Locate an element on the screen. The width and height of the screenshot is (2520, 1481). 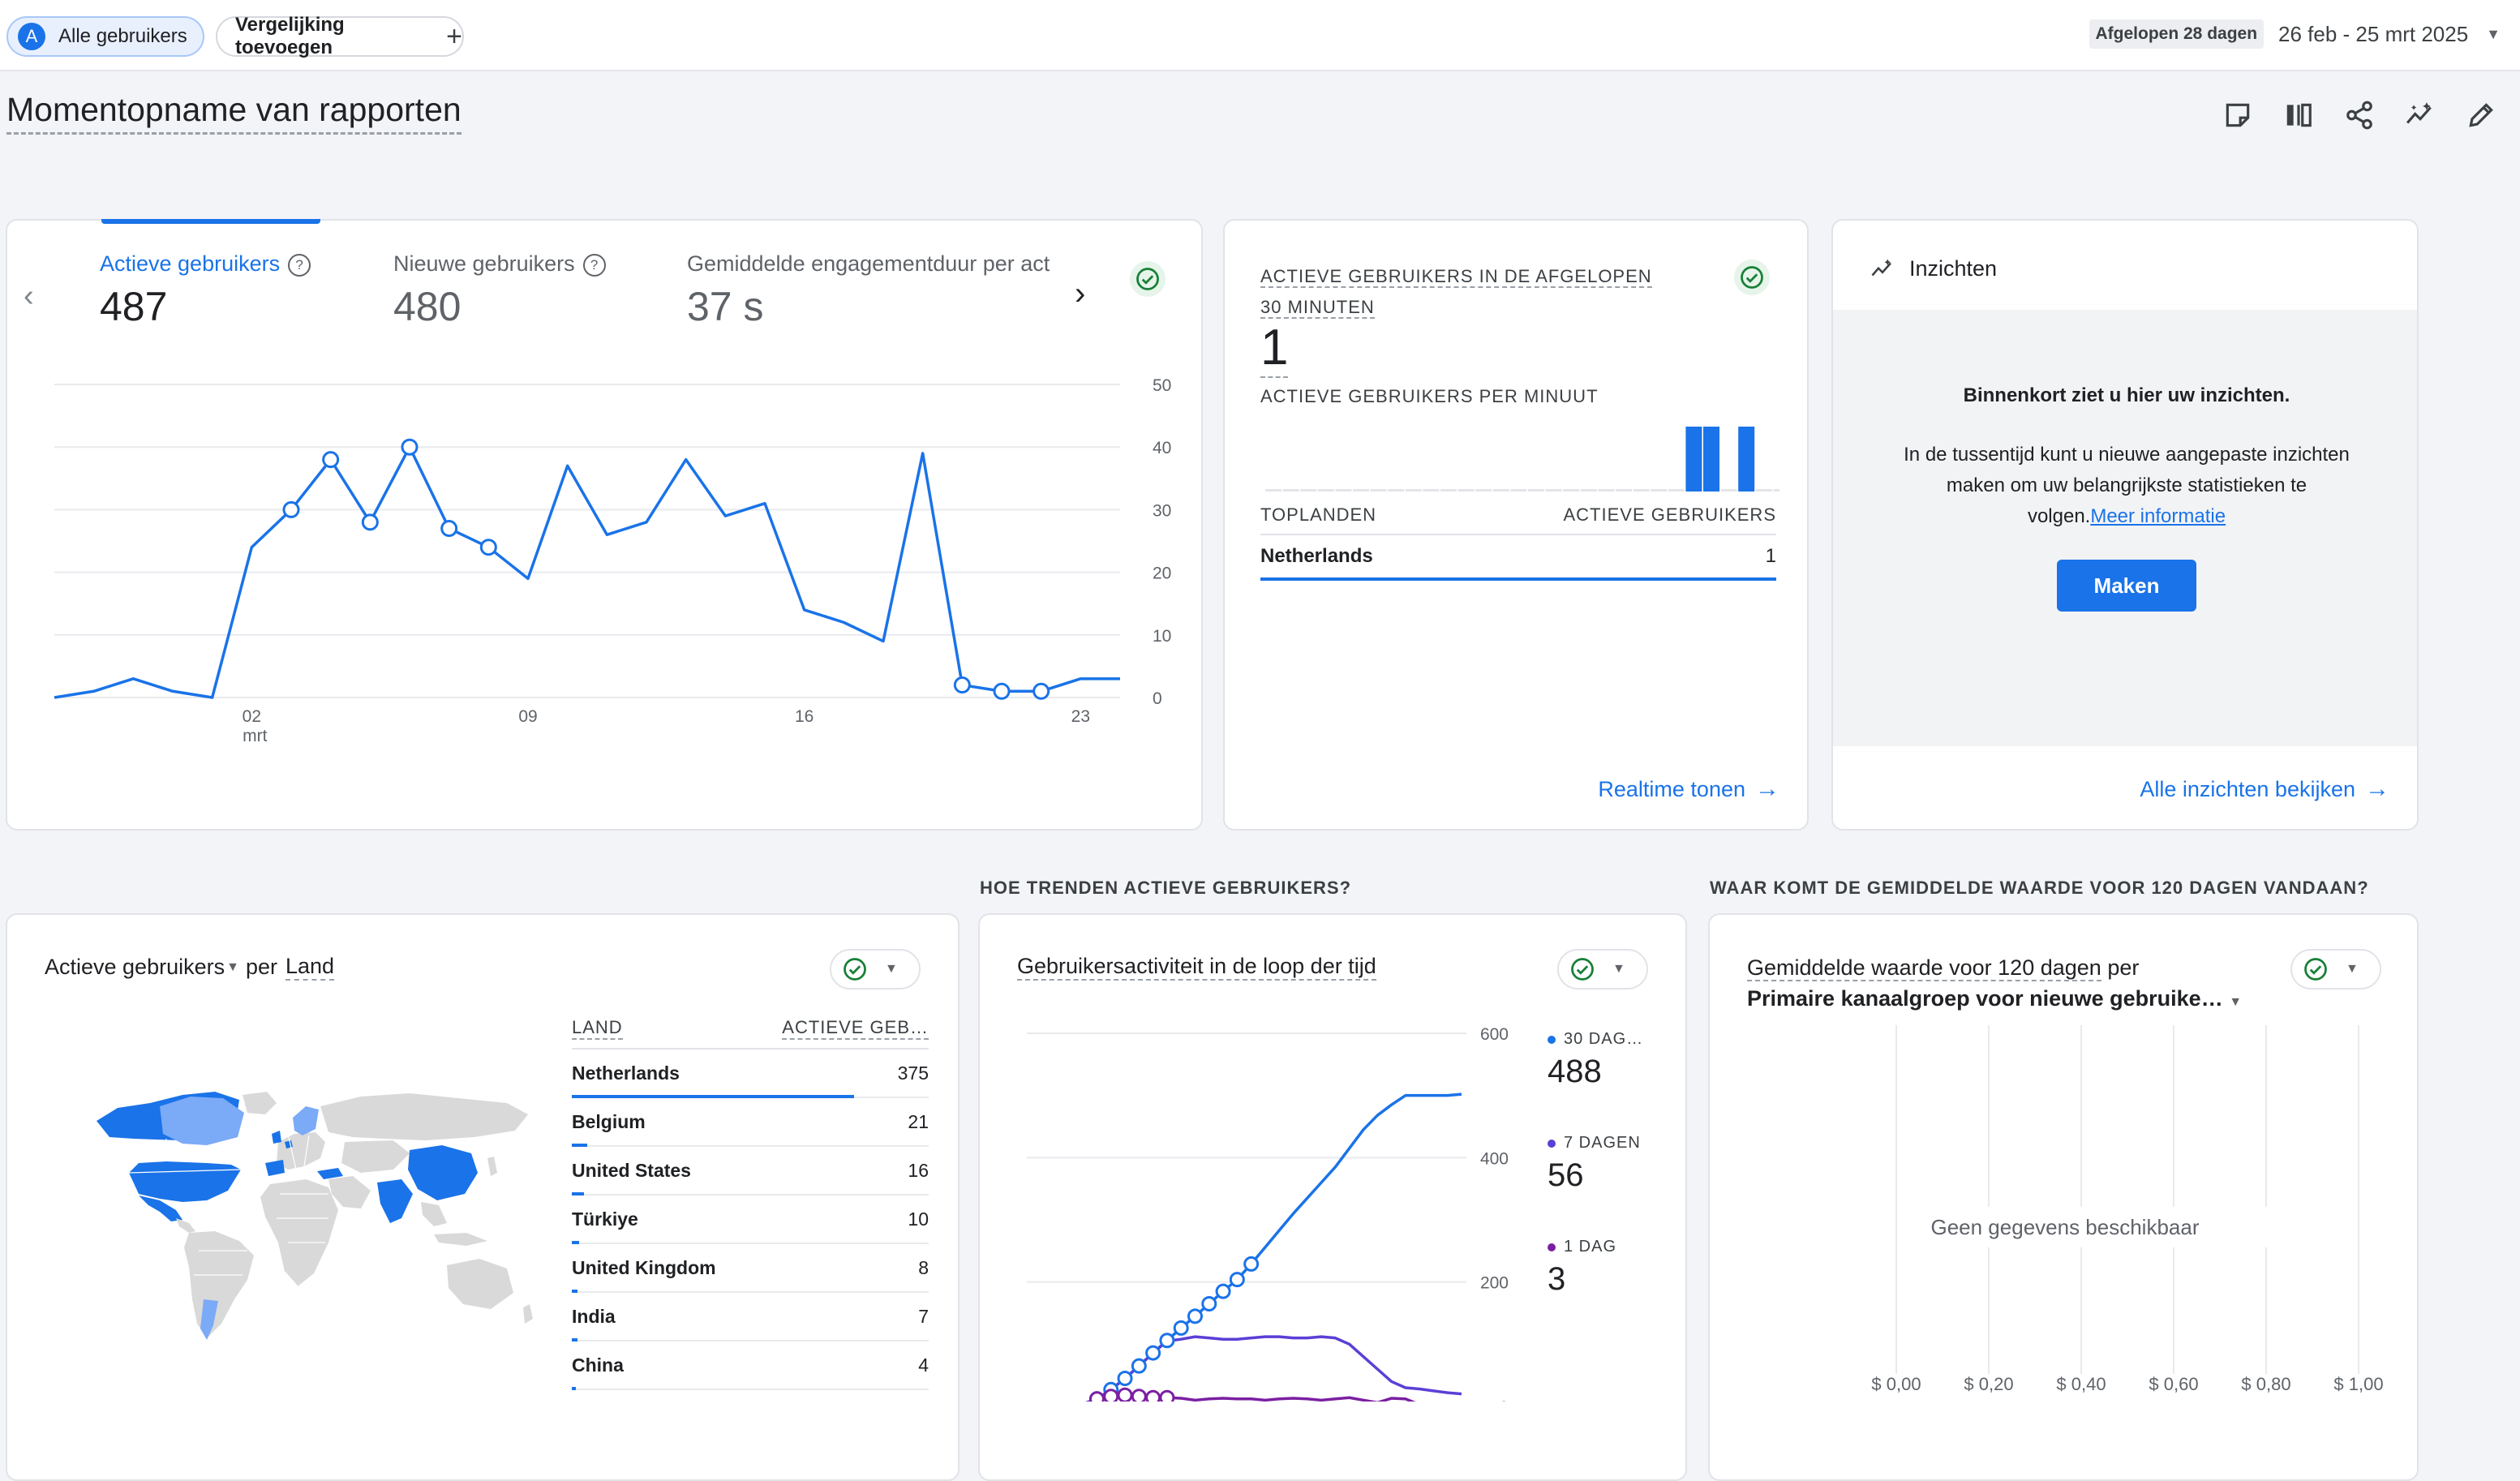
map-region-middle-east is located at coordinates (350, 1192).